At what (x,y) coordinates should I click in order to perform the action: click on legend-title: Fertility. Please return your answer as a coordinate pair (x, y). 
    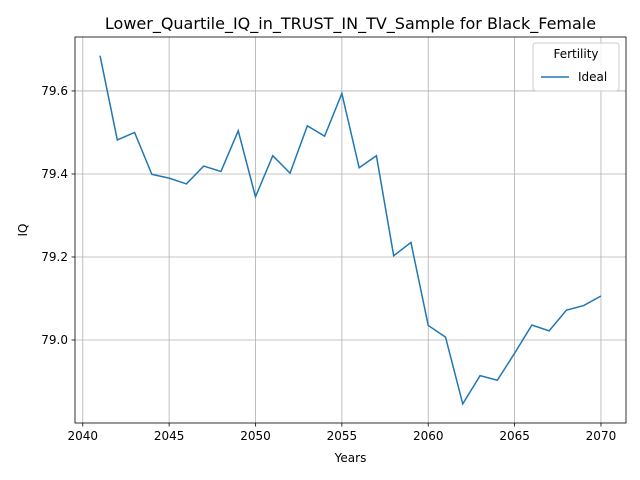
    Looking at the image, I should click on (575, 54).